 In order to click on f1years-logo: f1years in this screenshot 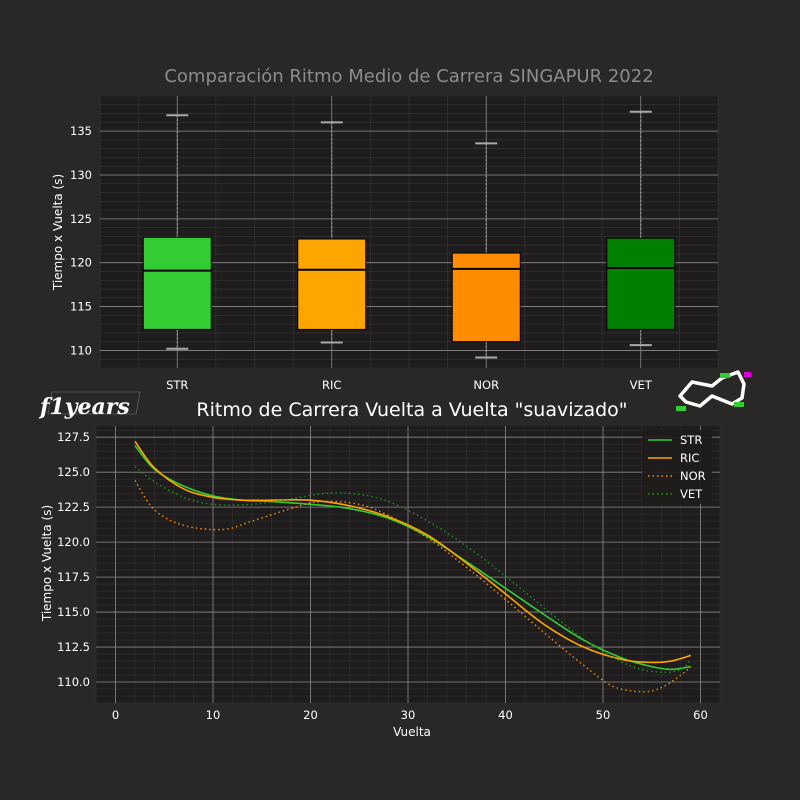, I will do `click(89, 405)`.